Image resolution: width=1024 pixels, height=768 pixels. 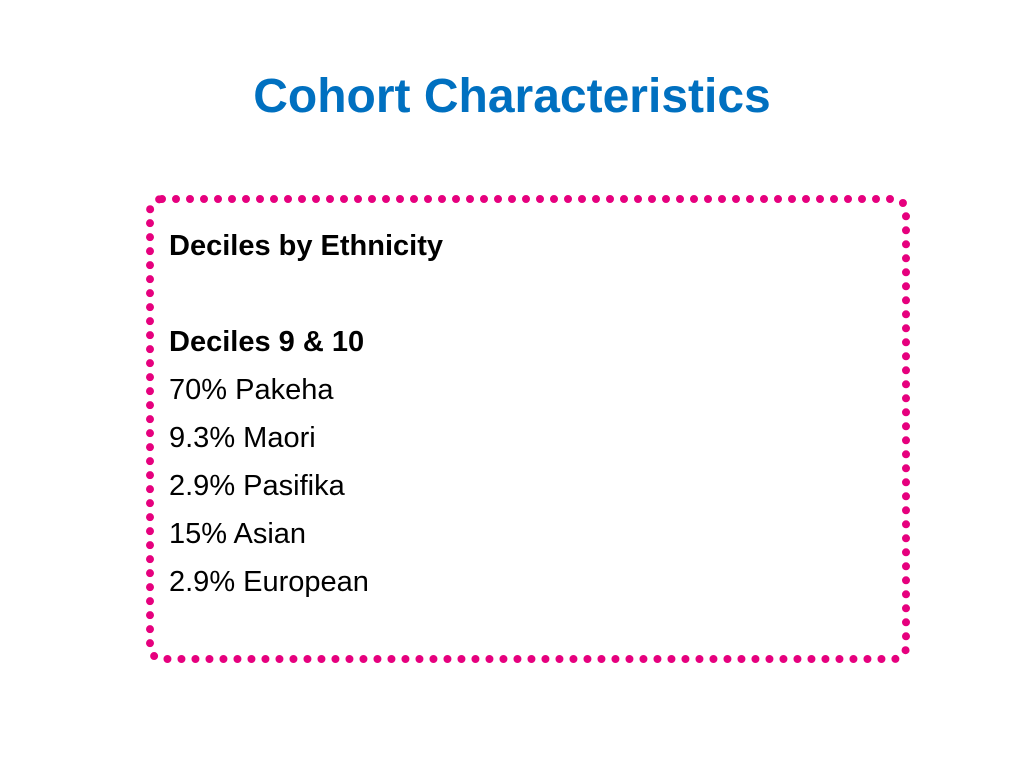 I want to click on box-subheading: Deciles 9 & 10, so click(x=267, y=342).